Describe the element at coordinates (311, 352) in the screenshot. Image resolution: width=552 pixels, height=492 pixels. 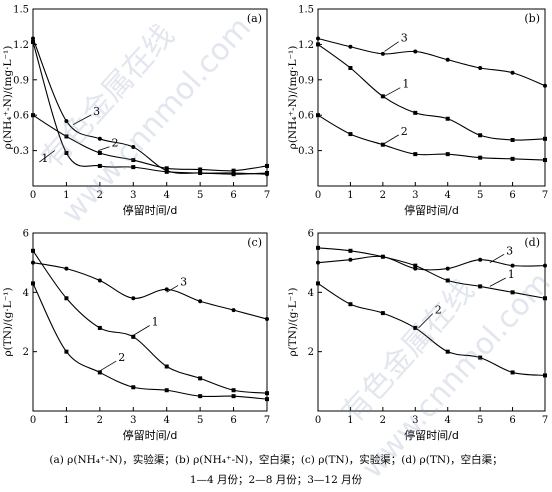
I see `y-tick-label: 2` at that location.